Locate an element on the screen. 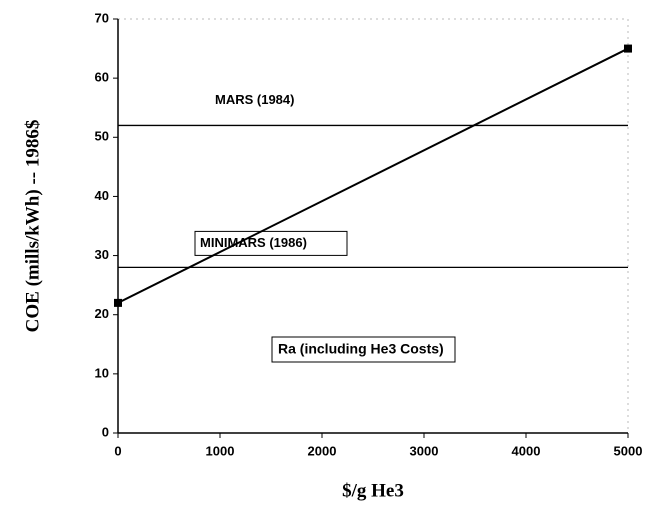  y-tick-label: 30 is located at coordinates (102, 254).